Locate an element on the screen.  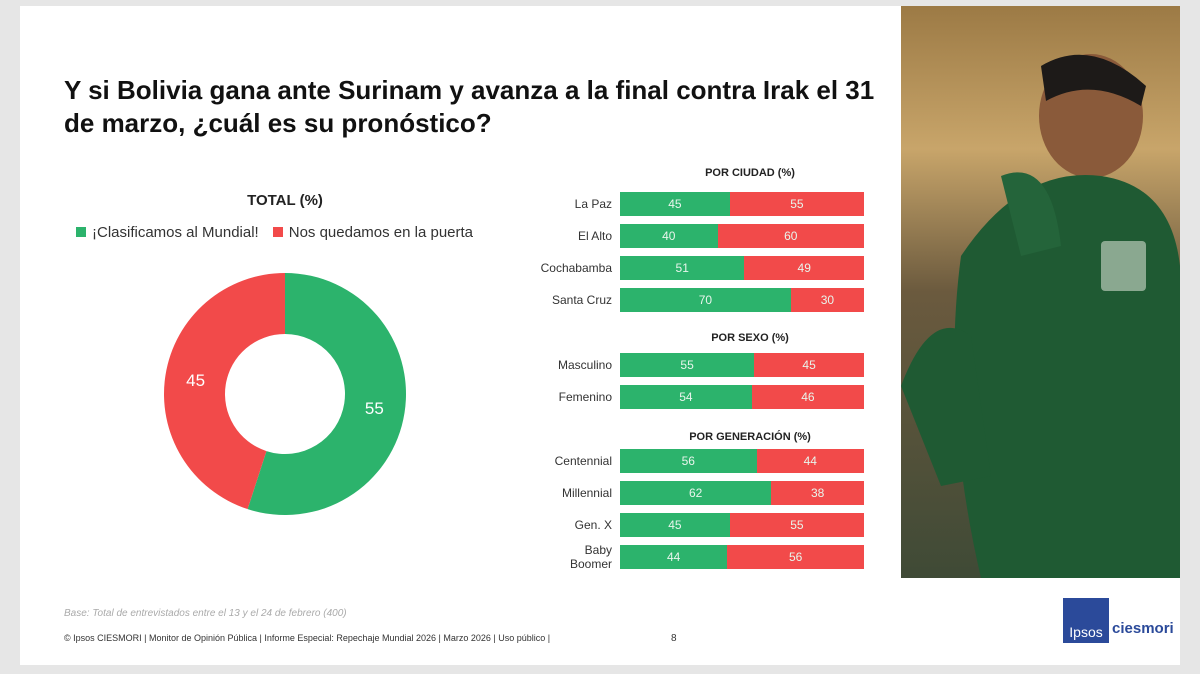
stacked-bar: 51 49 is located at coordinates (742, 268).